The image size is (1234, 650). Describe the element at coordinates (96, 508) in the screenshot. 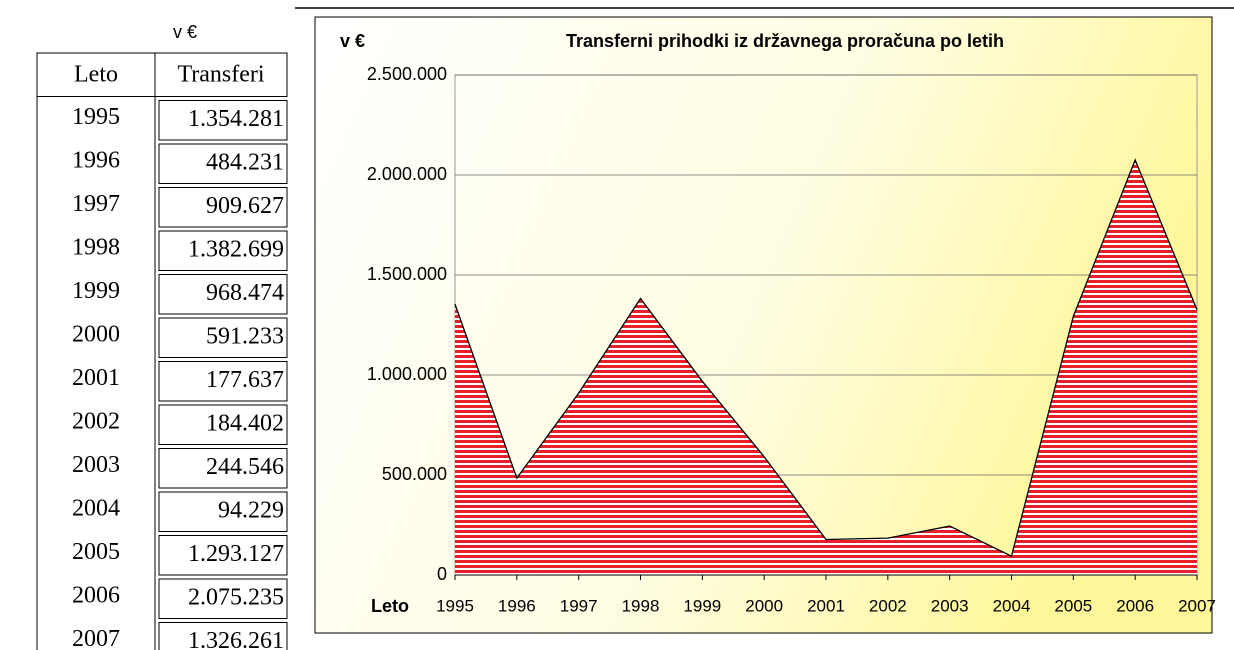

I see `year-text: 2004` at that location.